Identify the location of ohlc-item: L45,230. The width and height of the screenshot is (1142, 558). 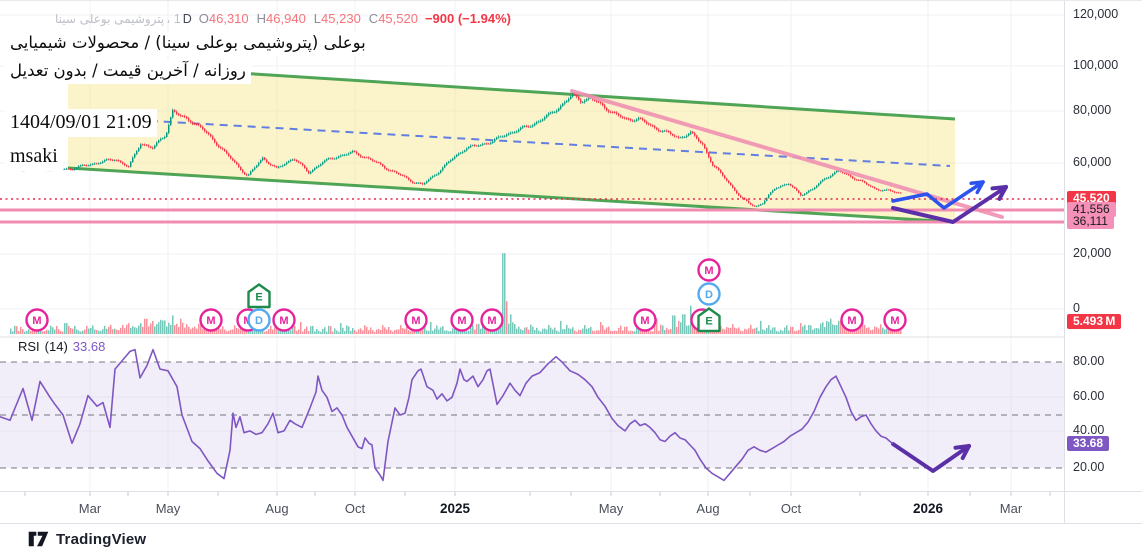
(337, 18).